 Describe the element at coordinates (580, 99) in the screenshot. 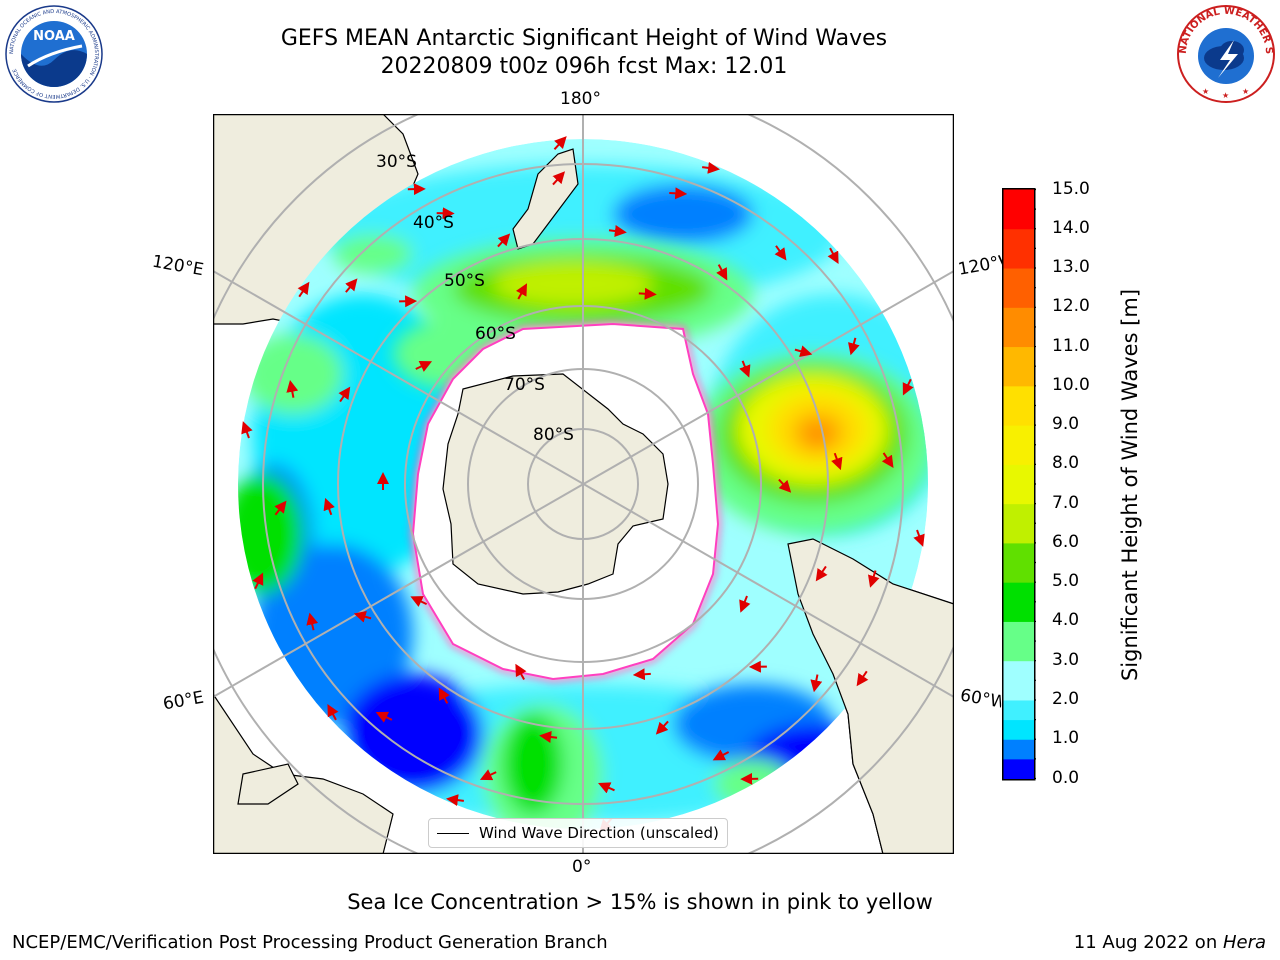

I see `lon-label-180: 180°` at that location.